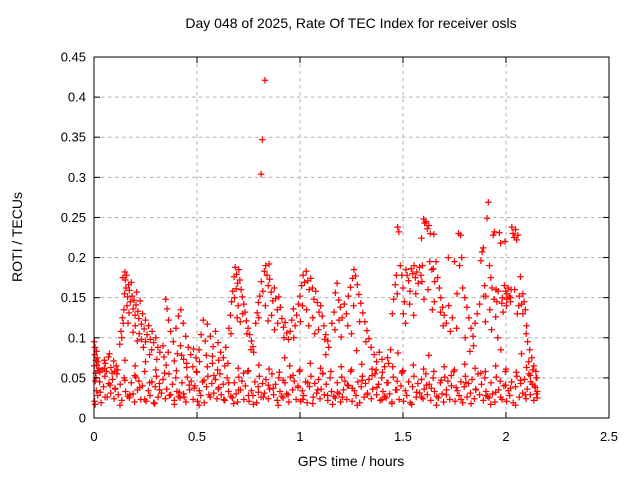 Image resolution: width=640 pixels, height=480 pixels. I want to click on x-tick-labels: 0 0.5 1 1.5 2 2.5, so click(354, 436).